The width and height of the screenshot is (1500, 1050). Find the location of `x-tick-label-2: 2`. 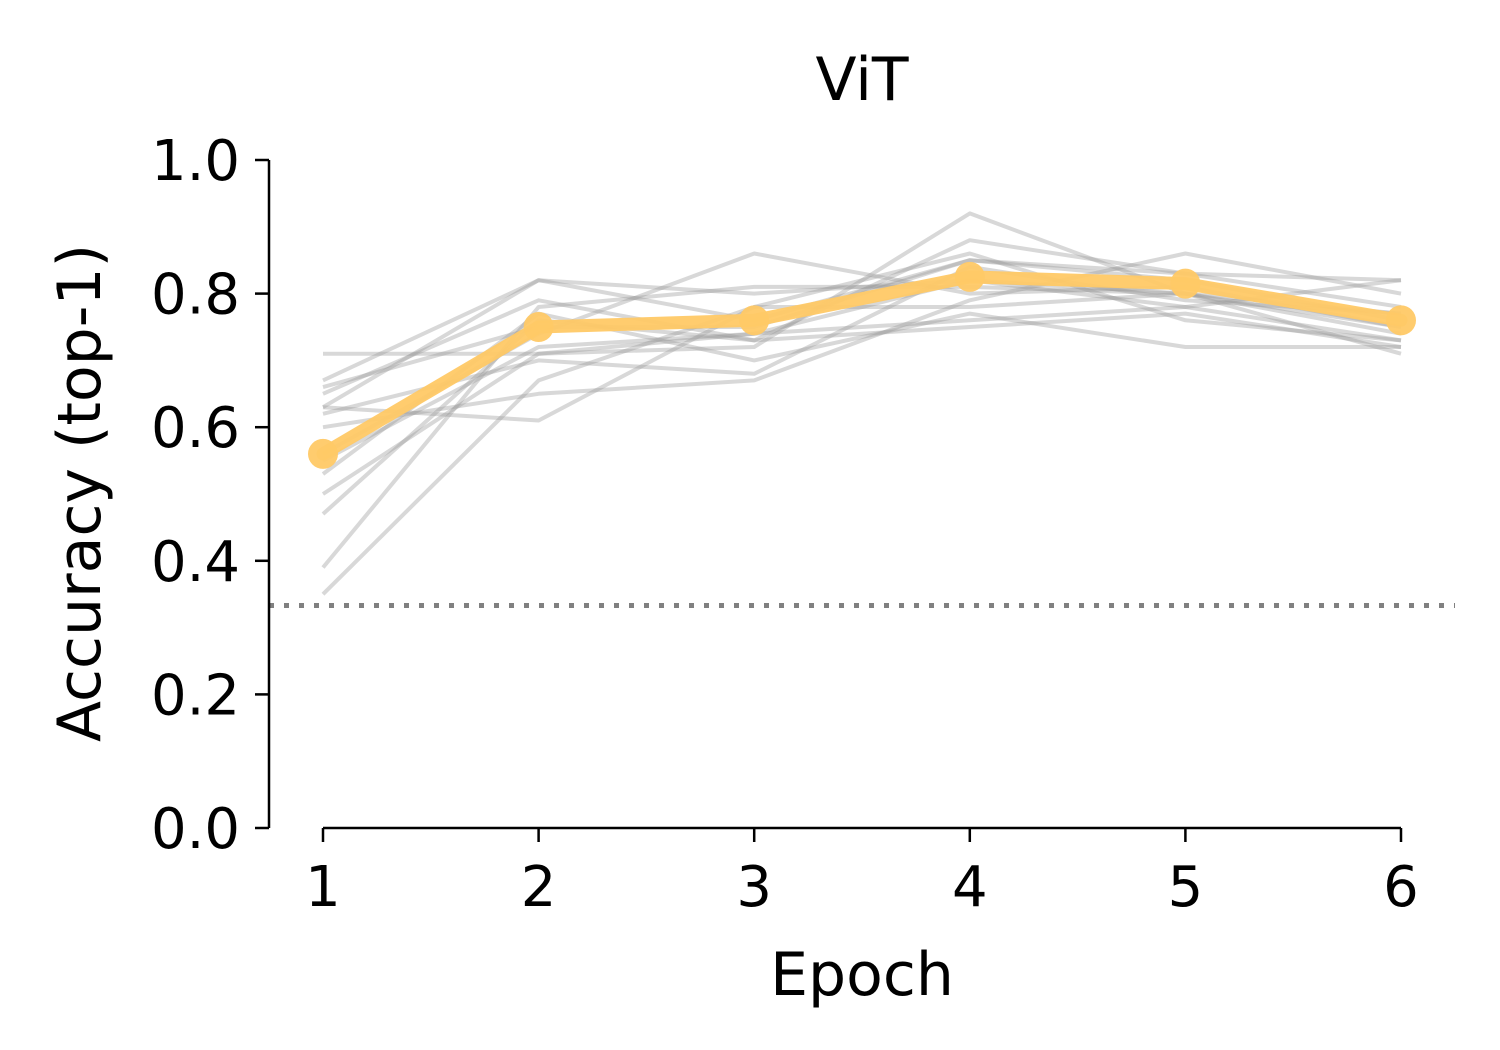

x-tick-label-2: 2 is located at coordinates (539, 887).